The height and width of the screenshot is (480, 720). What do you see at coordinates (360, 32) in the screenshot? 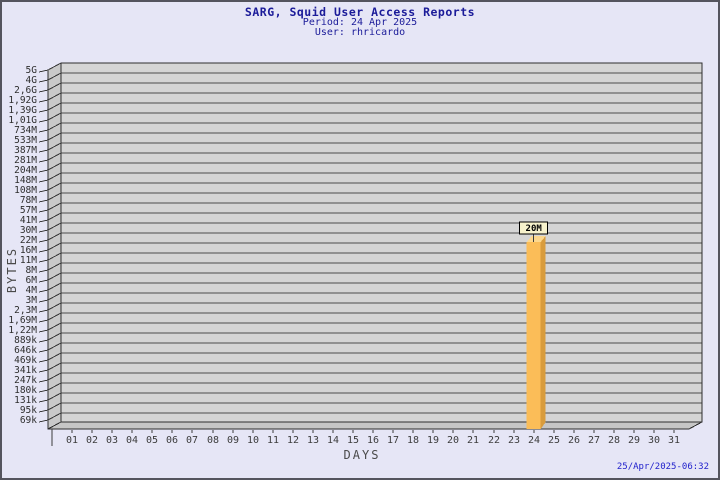
I see `report-user: User: rhricardo` at bounding box center [360, 32].